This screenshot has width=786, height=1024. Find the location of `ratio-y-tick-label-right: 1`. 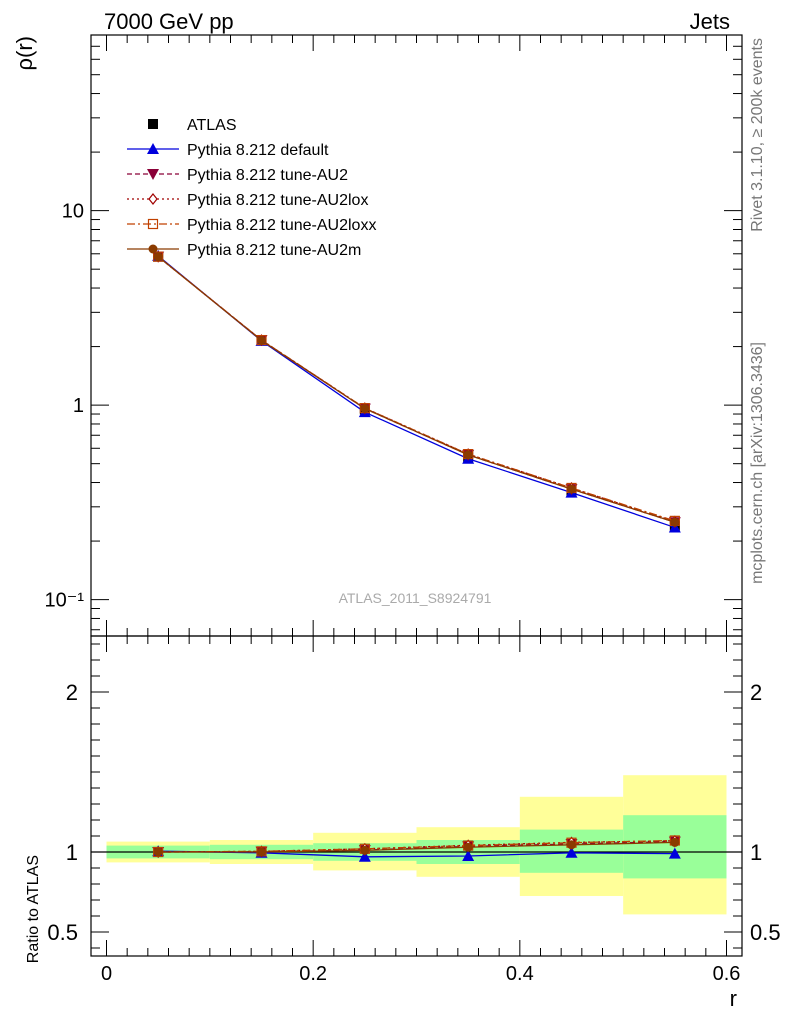

ratio-y-tick-label-right: 1 is located at coordinates (756, 852).